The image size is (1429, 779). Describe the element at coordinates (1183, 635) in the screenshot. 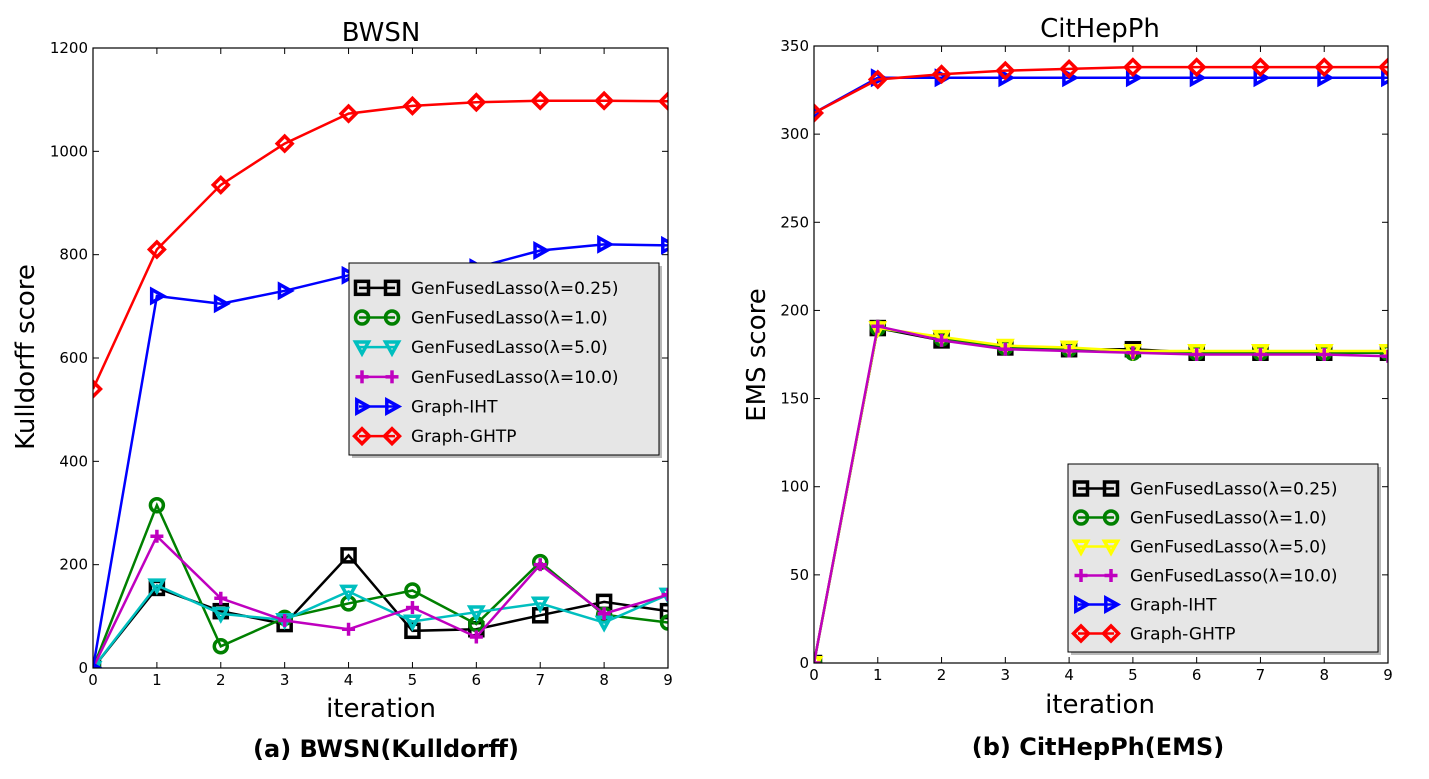

I see `legend-label: Graph-GHTP` at that location.